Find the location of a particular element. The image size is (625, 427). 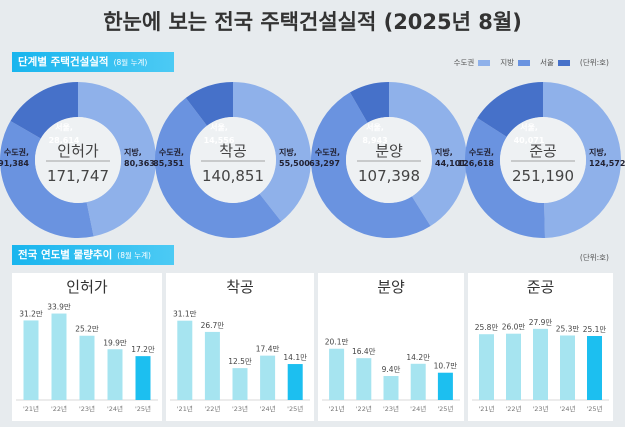

value-capital: 85,351 is located at coordinates (168, 163).